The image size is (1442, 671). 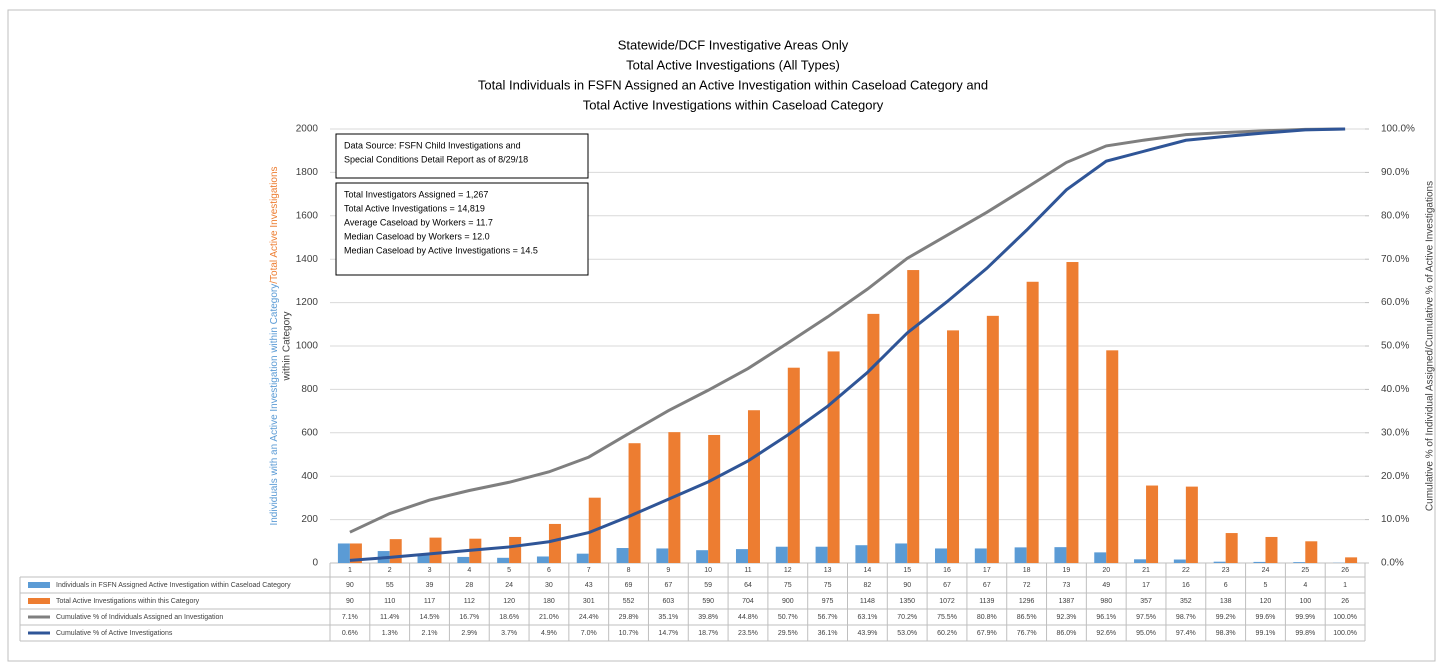 What do you see at coordinates (1027, 601) in the screenshot?
I see `table-cell: 1296` at bounding box center [1027, 601].